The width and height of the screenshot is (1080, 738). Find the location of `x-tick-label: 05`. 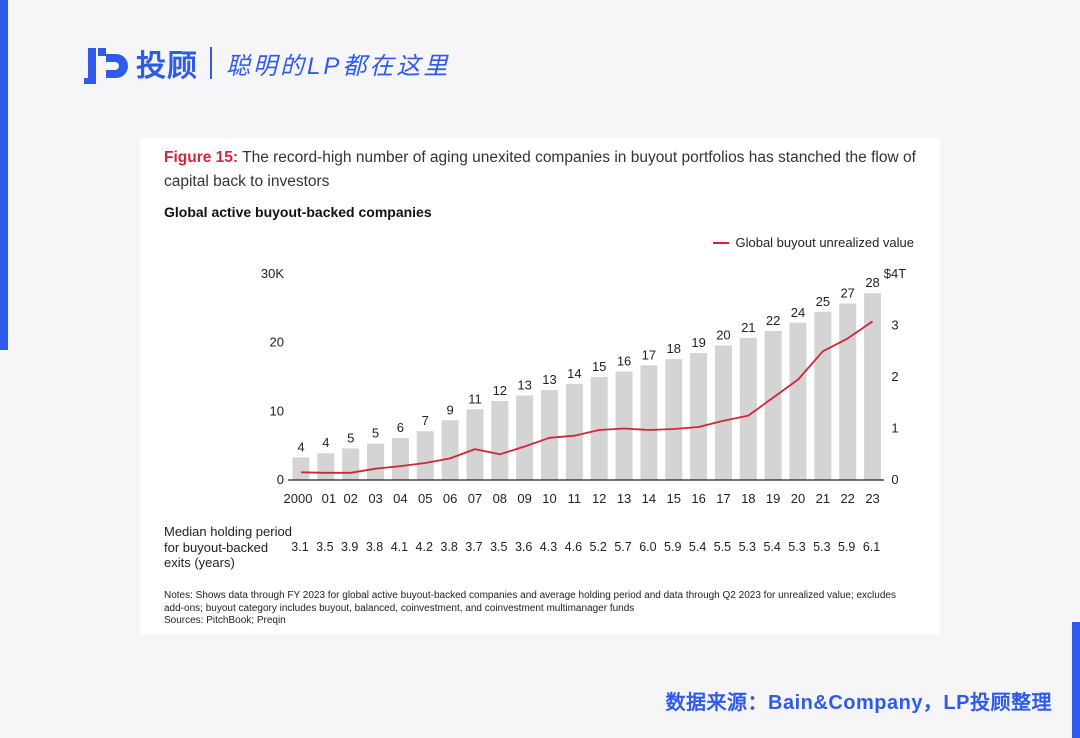

x-tick-label: 05 is located at coordinates (425, 498).